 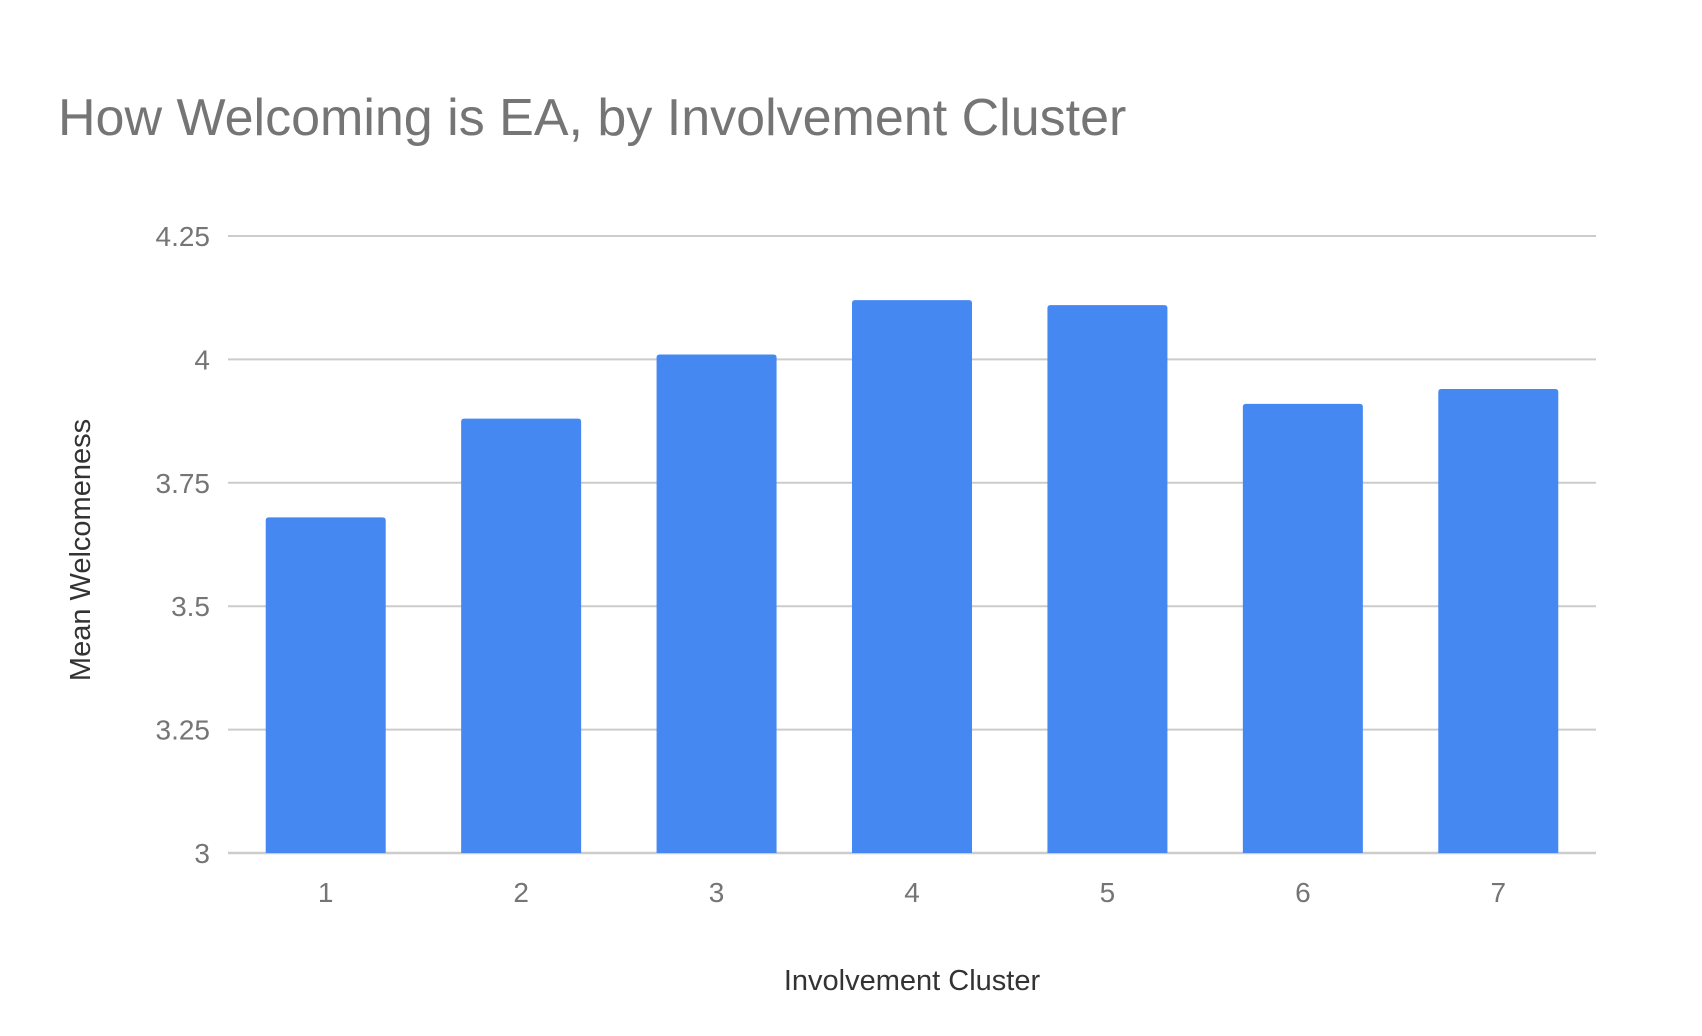 I want to click on y-tick-label: 3.25, so click(x=183, y=730).